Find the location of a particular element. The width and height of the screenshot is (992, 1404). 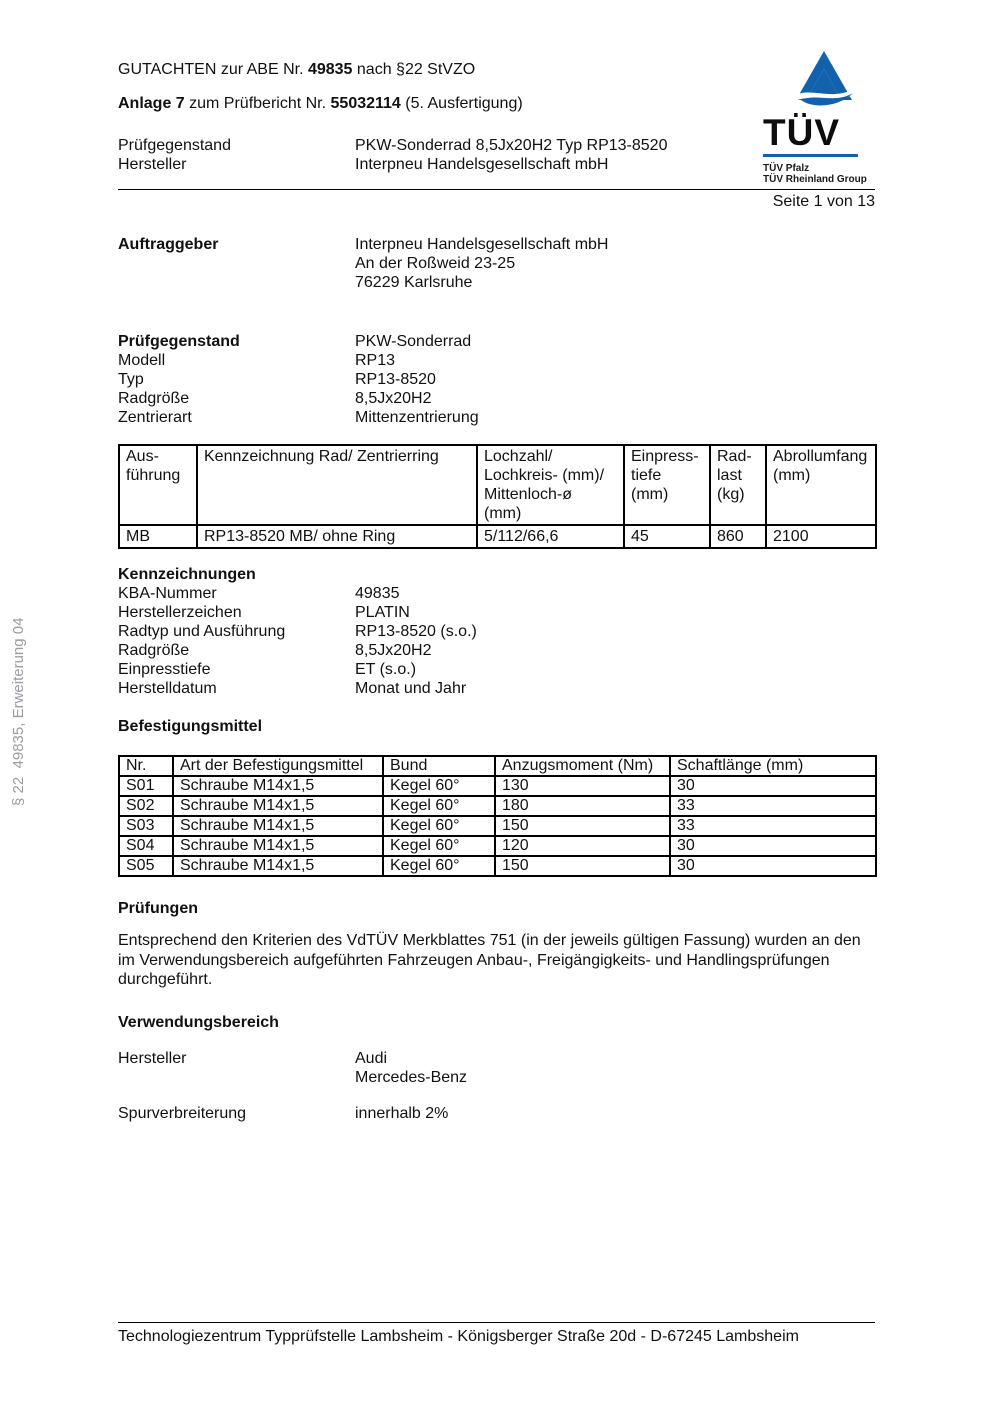

tuv-wordmark: TÜV is located at coordinates (801, 132).